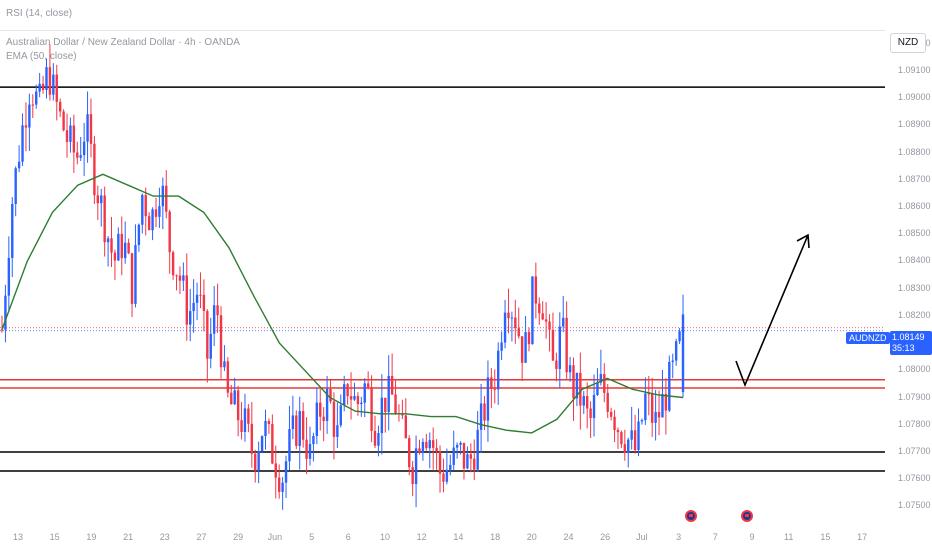  I want to click on time-tick-label: 26, so click(605, 537).